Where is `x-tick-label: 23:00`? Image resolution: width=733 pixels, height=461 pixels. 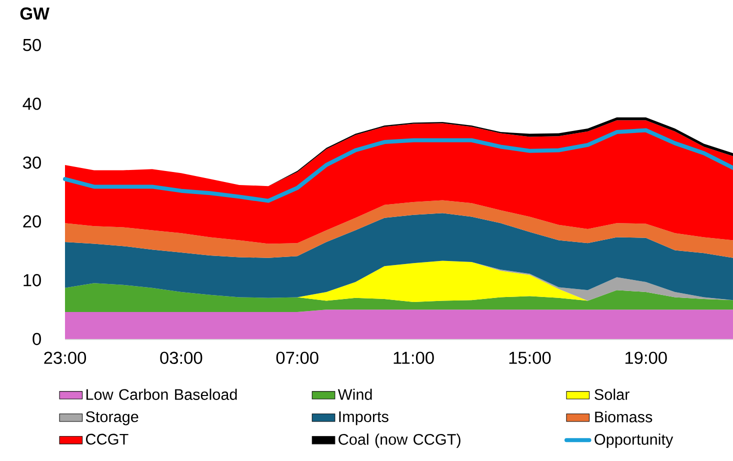
x-tick-label: 23:00 is located at coordinates (65, 358).